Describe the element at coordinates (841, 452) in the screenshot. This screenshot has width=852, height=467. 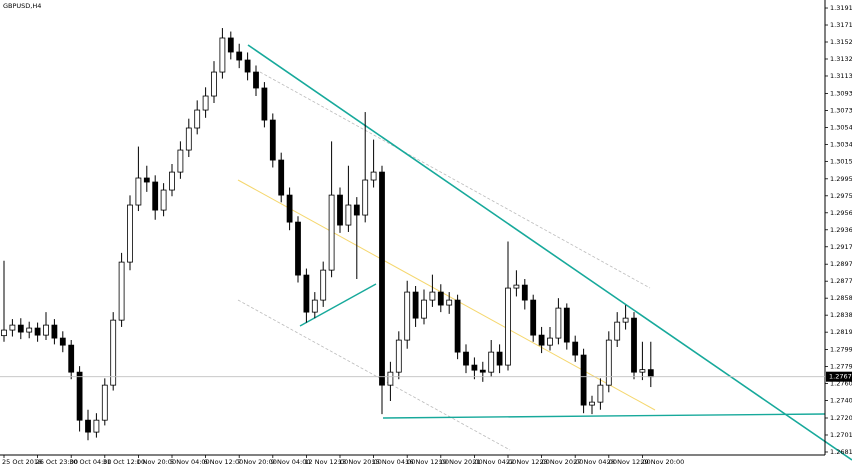
I see `y-tick-label: 1.26815` at that location.